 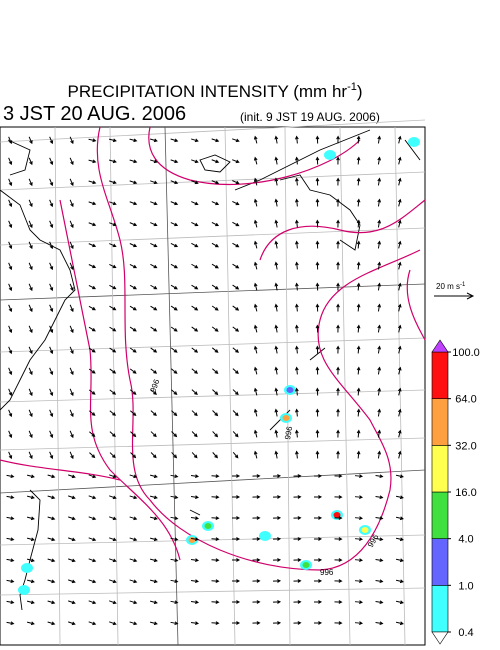 I want to click on contour-label: 996, so click(x=288, y=432).